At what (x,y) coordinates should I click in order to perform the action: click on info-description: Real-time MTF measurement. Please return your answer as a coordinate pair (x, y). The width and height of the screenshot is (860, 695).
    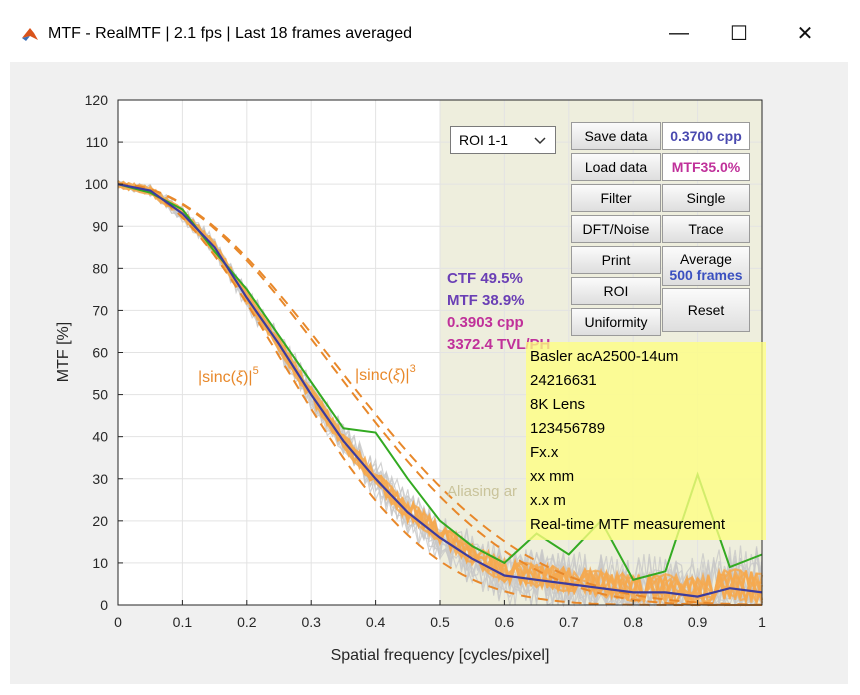
    Looking at the image, I should click on (628, 524).